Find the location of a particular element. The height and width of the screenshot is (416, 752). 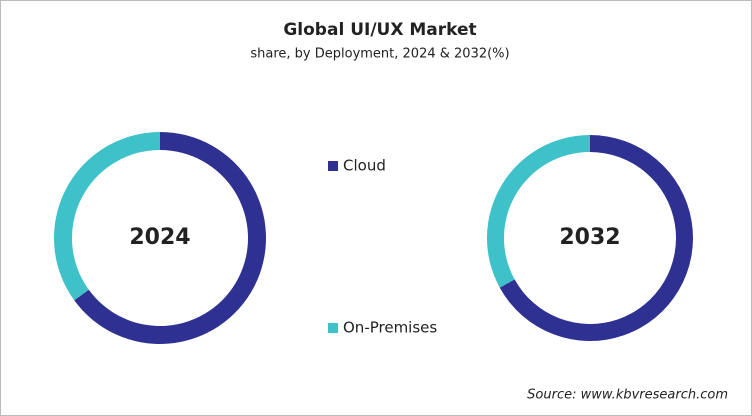

chart-subtitle: share, by Deployment, 2024 & 2032(%) is located at coordinates (379, 54).